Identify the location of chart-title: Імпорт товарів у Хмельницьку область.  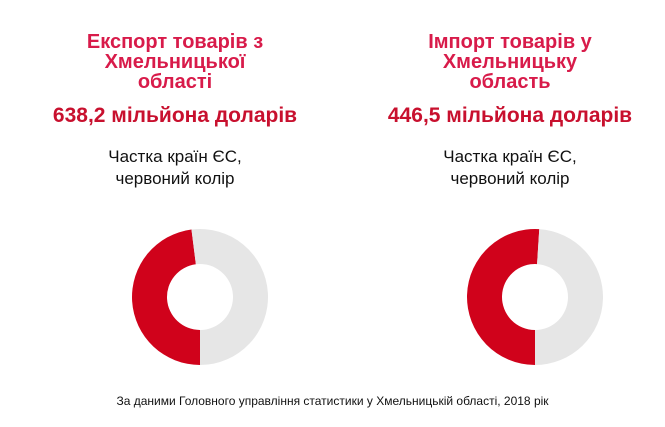
(510, 62).